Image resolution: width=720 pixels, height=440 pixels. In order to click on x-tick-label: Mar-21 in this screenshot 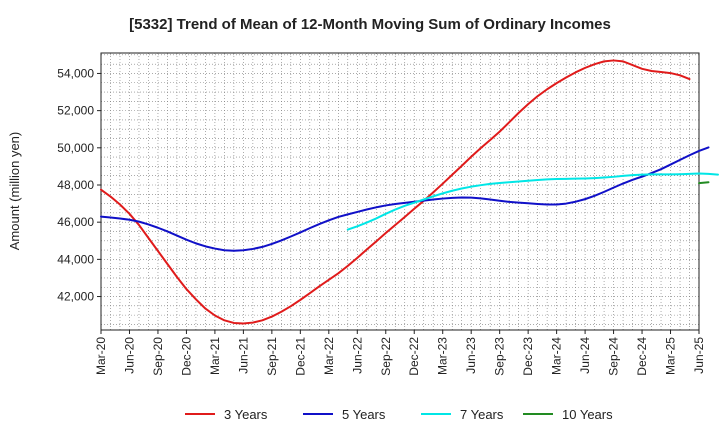, I will do `click(215, 356)`.